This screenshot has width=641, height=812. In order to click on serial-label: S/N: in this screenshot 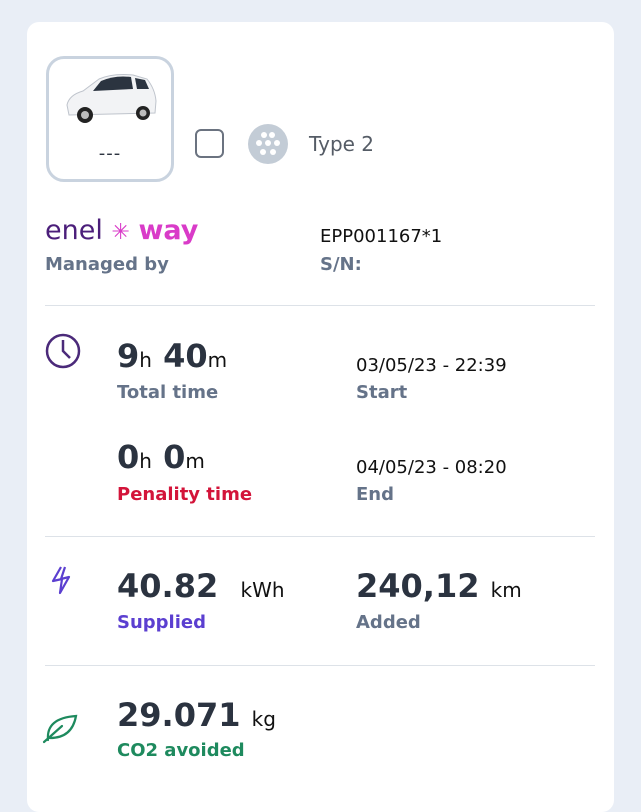, I will do `click(341, 264)`.